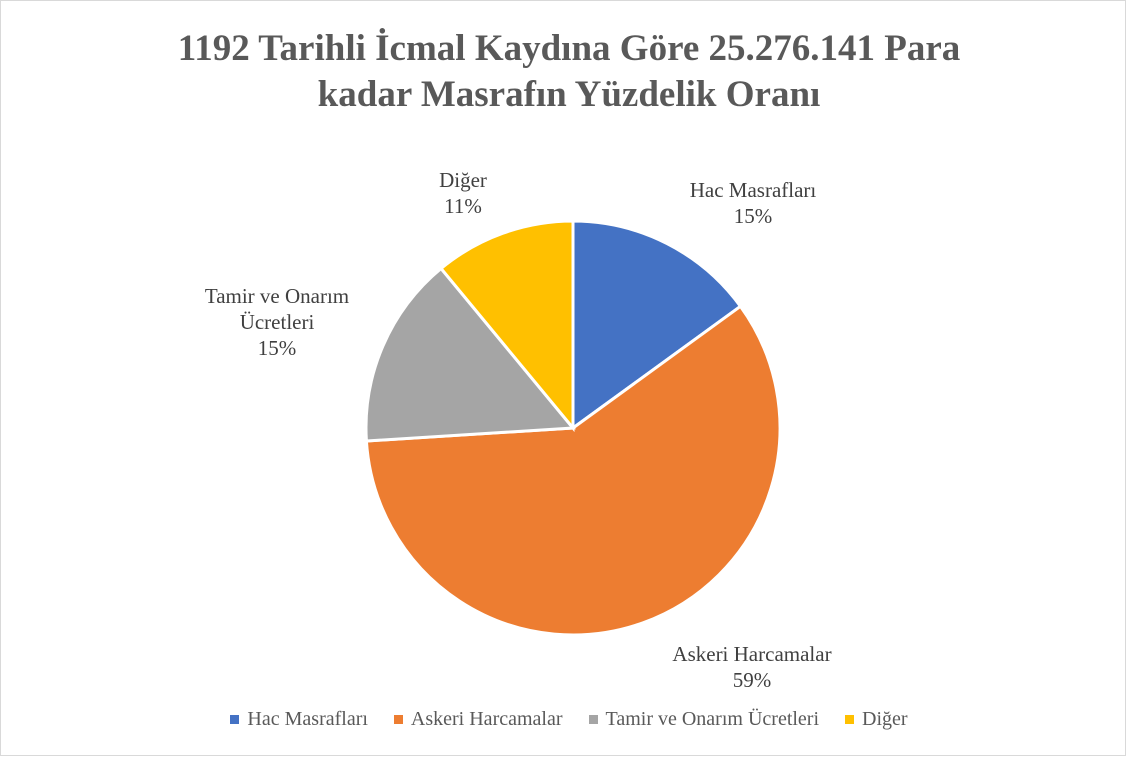 This screenshot has width=1138, height=758. I want to click on legend-label: Hac Masrafları, so click(307, 719).